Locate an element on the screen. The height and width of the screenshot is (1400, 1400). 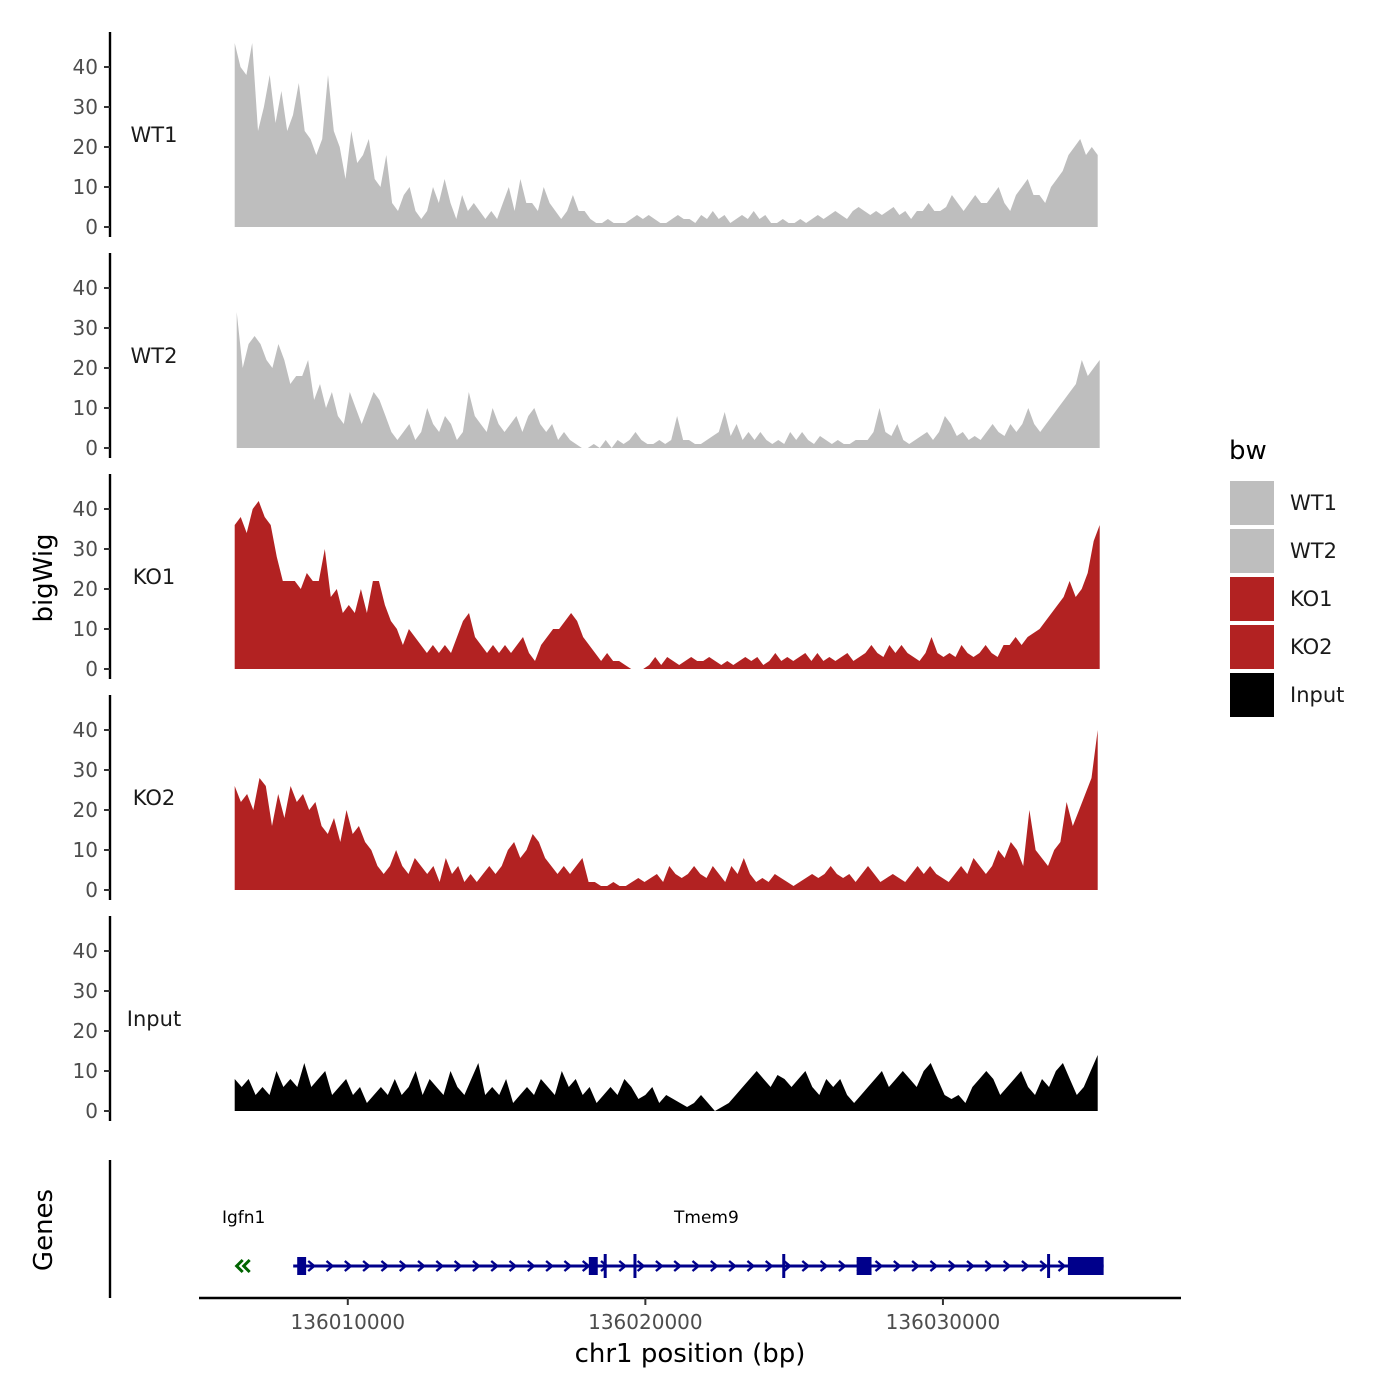
legend-label-wt2: WT2 is located at coordinates (1313, 551).